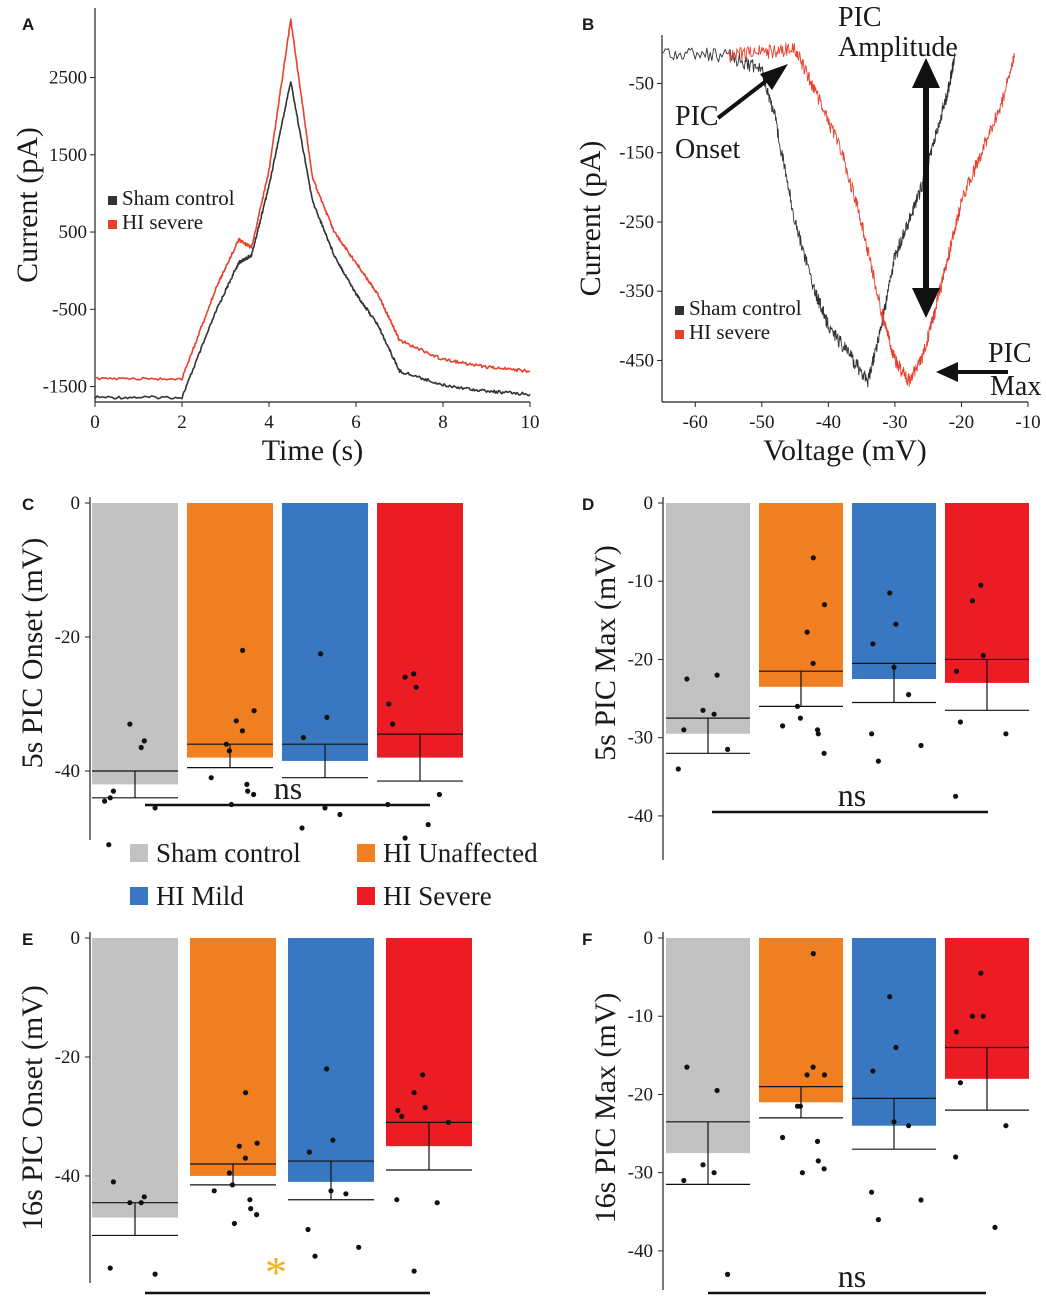 This screenshot has height=1300, width=1046. I want to click on legend-swatch-unaffected, so click(366, 853).